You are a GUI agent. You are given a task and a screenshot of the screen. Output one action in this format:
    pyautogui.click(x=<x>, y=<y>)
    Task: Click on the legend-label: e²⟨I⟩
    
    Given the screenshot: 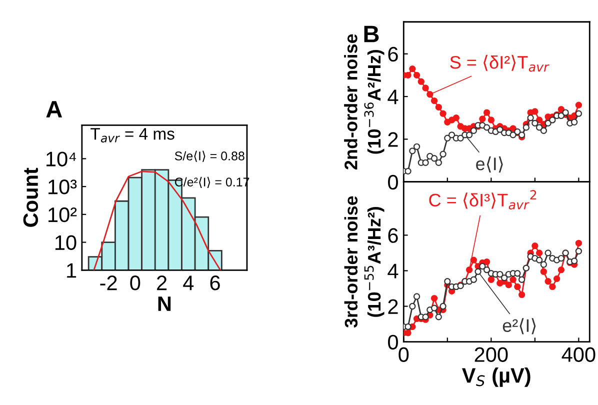 What is the action you would take?
    pyautogui.click(x=519, y=326)
    